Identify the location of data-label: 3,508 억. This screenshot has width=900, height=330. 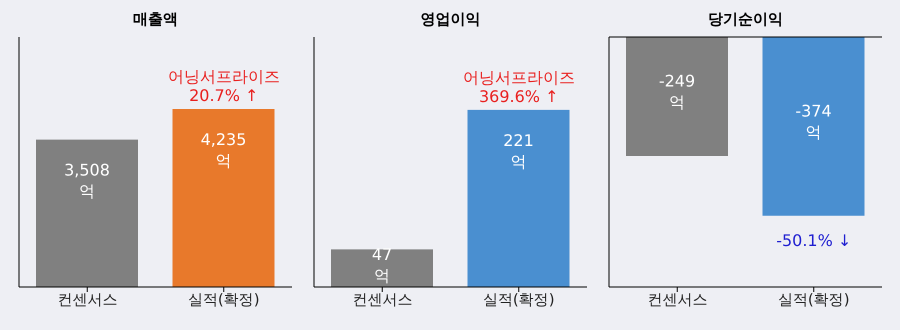
(87, 180).